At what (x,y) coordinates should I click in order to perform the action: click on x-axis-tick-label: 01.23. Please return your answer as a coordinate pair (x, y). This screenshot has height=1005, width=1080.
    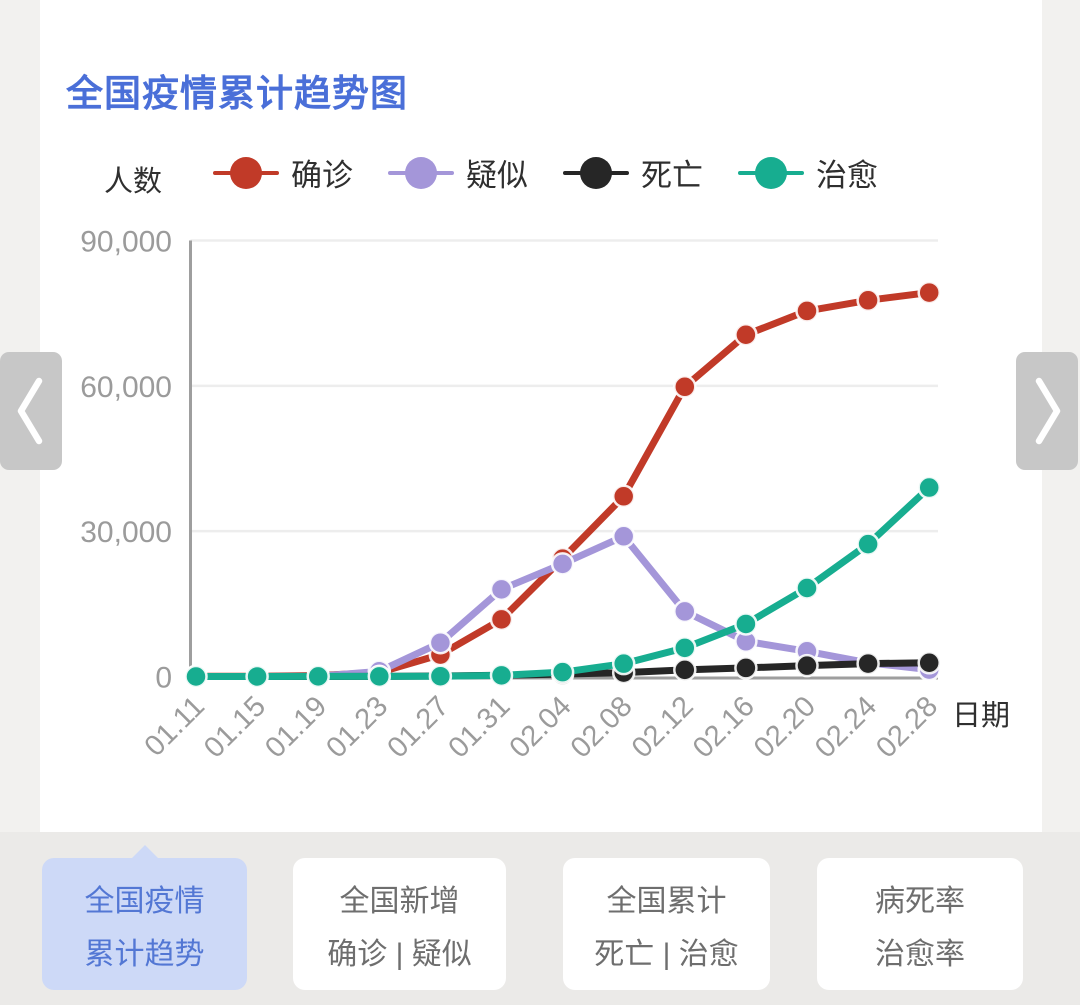
    Looking at the image, I should click on (357, 727).